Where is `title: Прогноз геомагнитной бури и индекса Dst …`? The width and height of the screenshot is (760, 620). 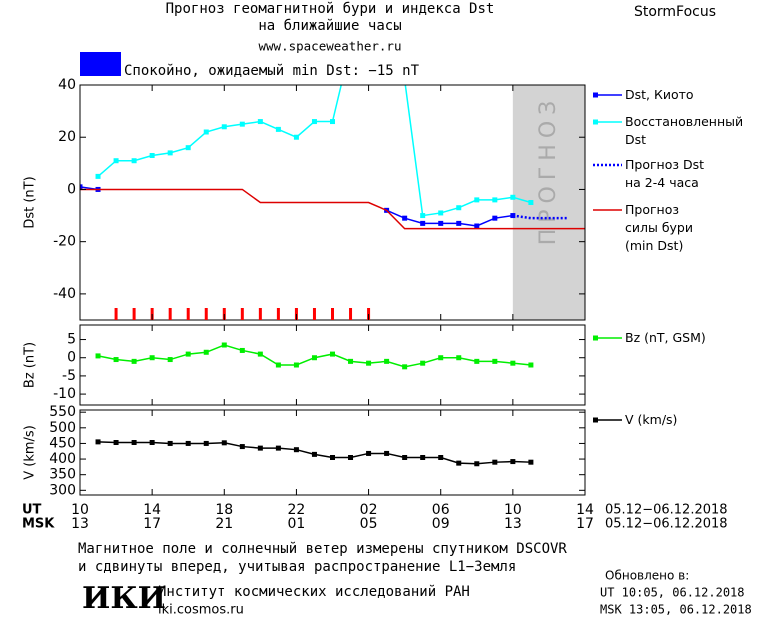
title: Прогноз геомагнитной бури и индекса Dst … is located at coordinates (330, 17).